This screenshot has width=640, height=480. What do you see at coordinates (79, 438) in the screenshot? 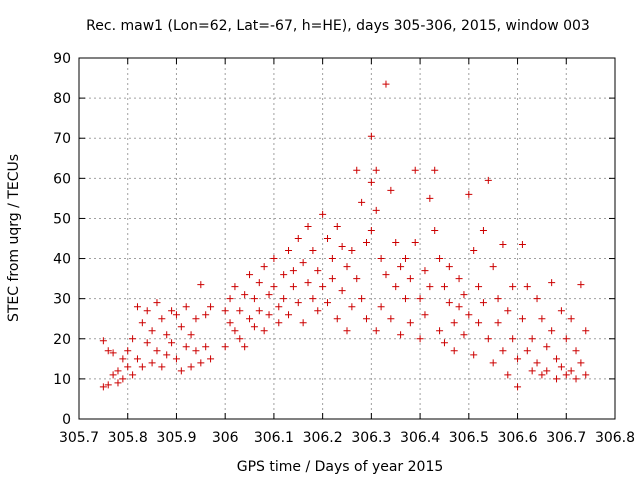
I see `x-tick-label: 305.7` at bounding box center [79, 438].